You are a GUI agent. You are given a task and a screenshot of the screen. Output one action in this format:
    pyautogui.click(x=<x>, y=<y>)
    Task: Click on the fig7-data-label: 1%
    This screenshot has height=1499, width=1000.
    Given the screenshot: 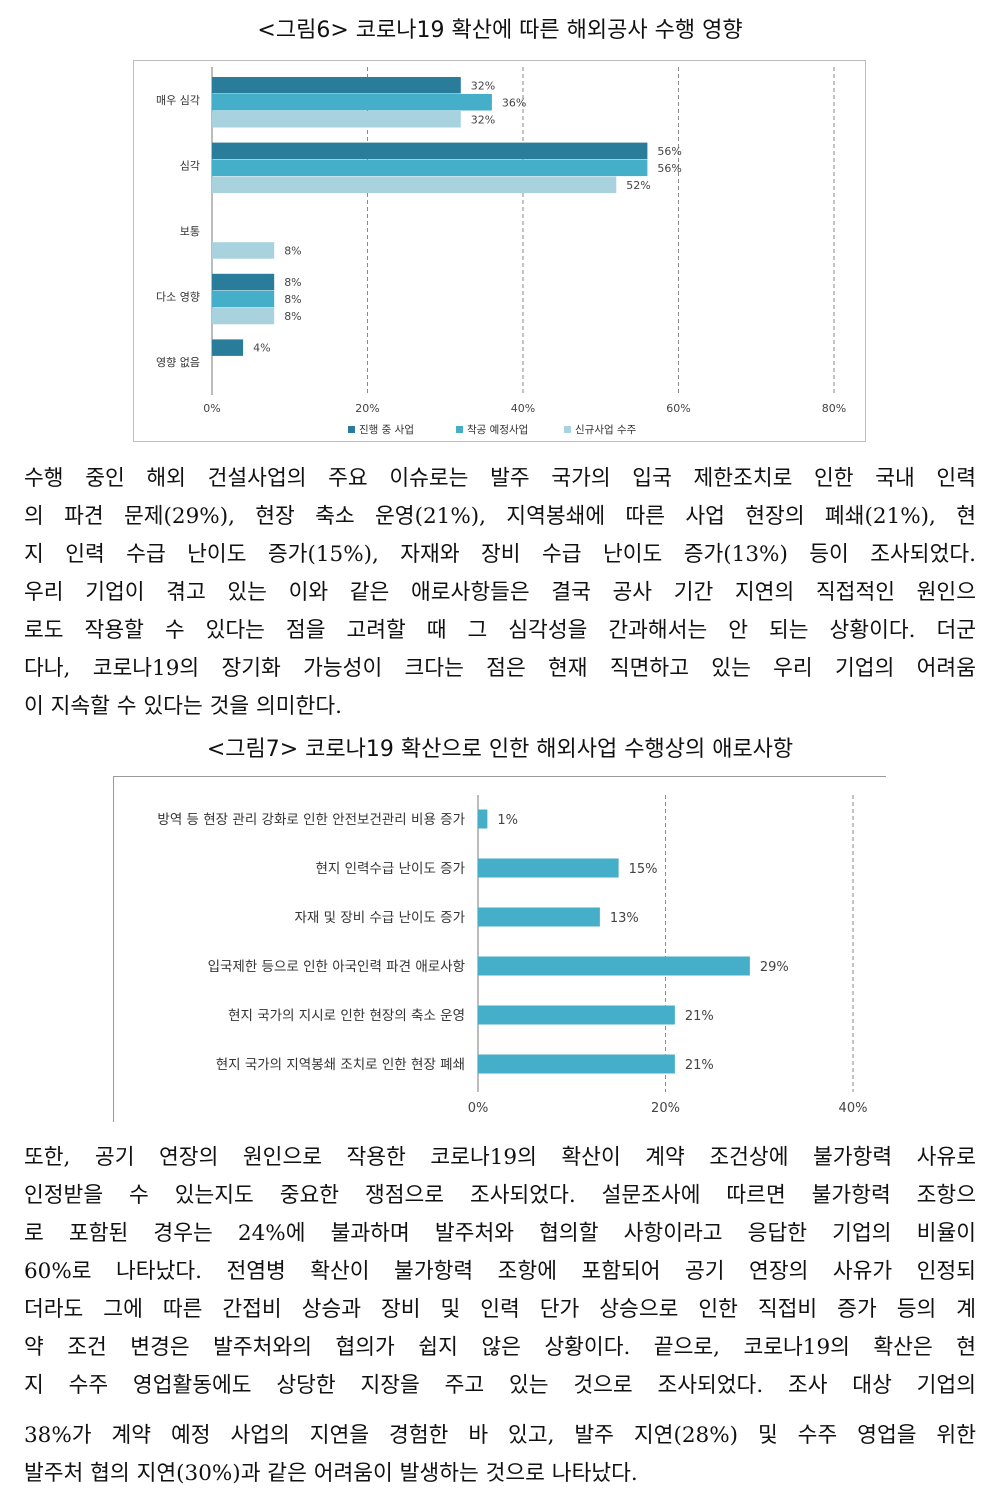 What is the action you would take?
    pyautogui.click(x=507, y=820)
    